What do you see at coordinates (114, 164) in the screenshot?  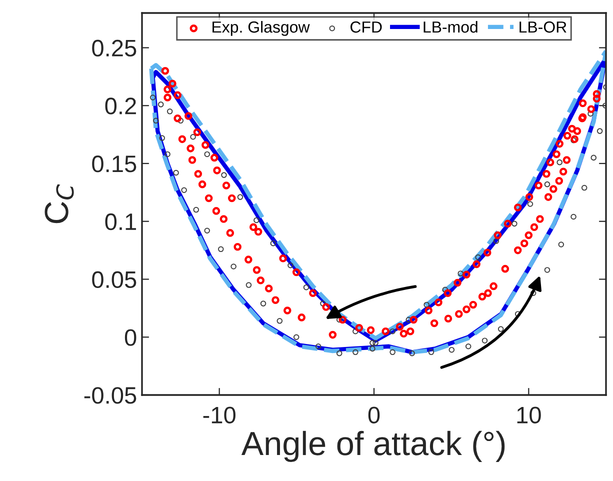 I see `y-tick-label: 0.15` at bounding box center [114, 164].